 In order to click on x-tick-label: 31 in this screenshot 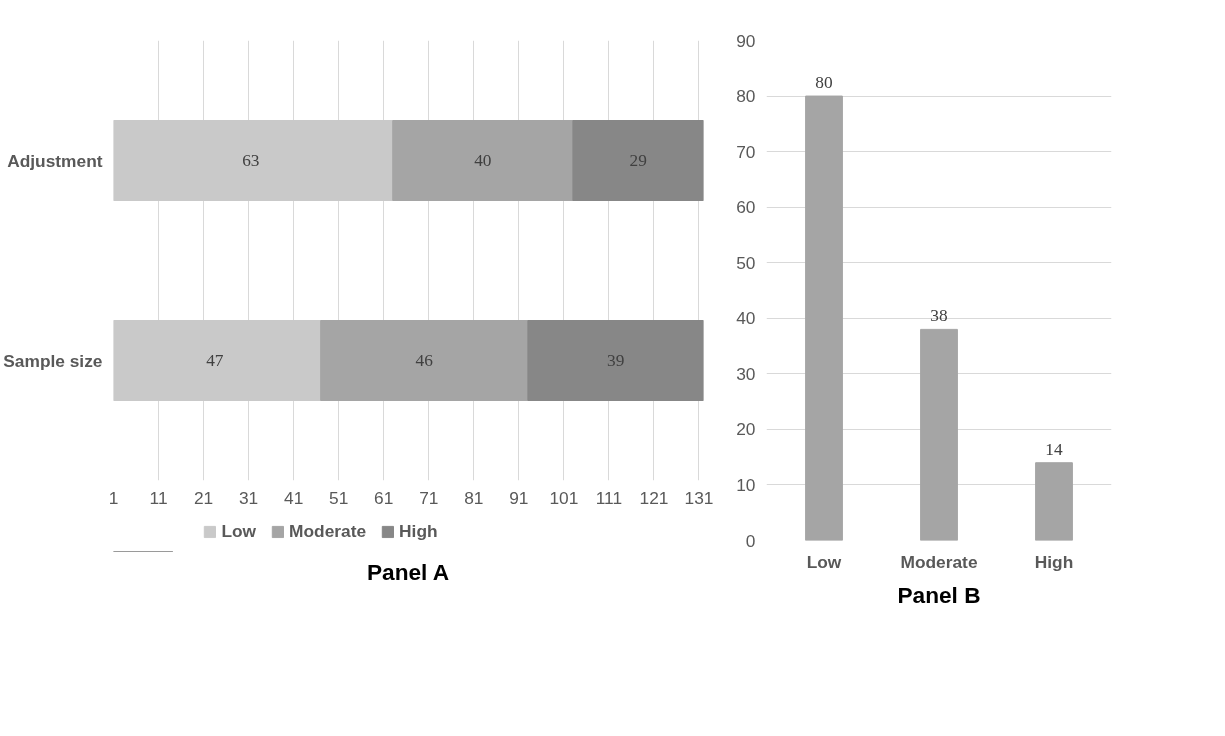, I will do `click(248, 497)`.